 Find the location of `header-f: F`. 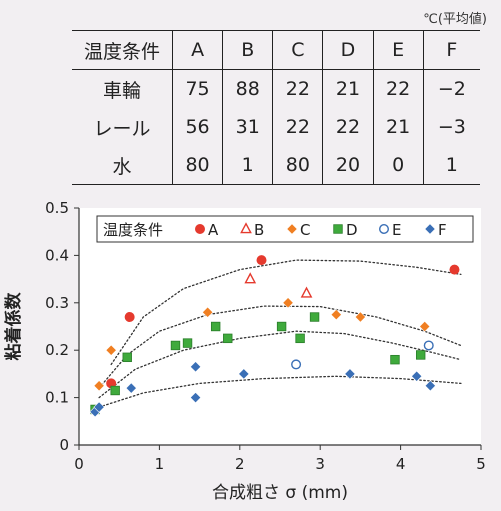

header-f: F is located at coordinates (451, 50).